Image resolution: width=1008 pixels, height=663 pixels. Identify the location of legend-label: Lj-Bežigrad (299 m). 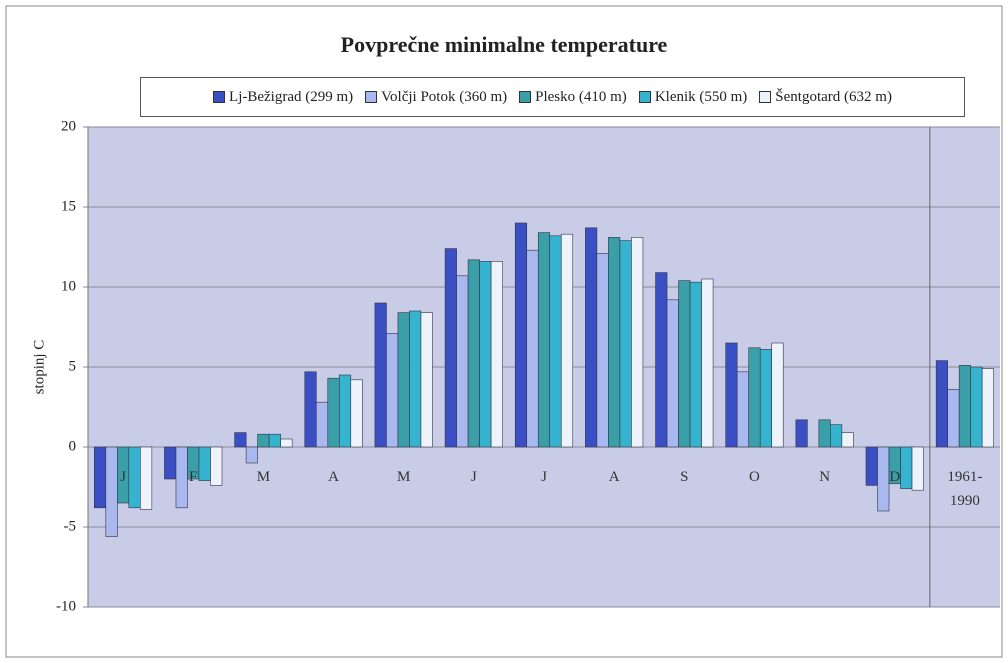
(291, 96).